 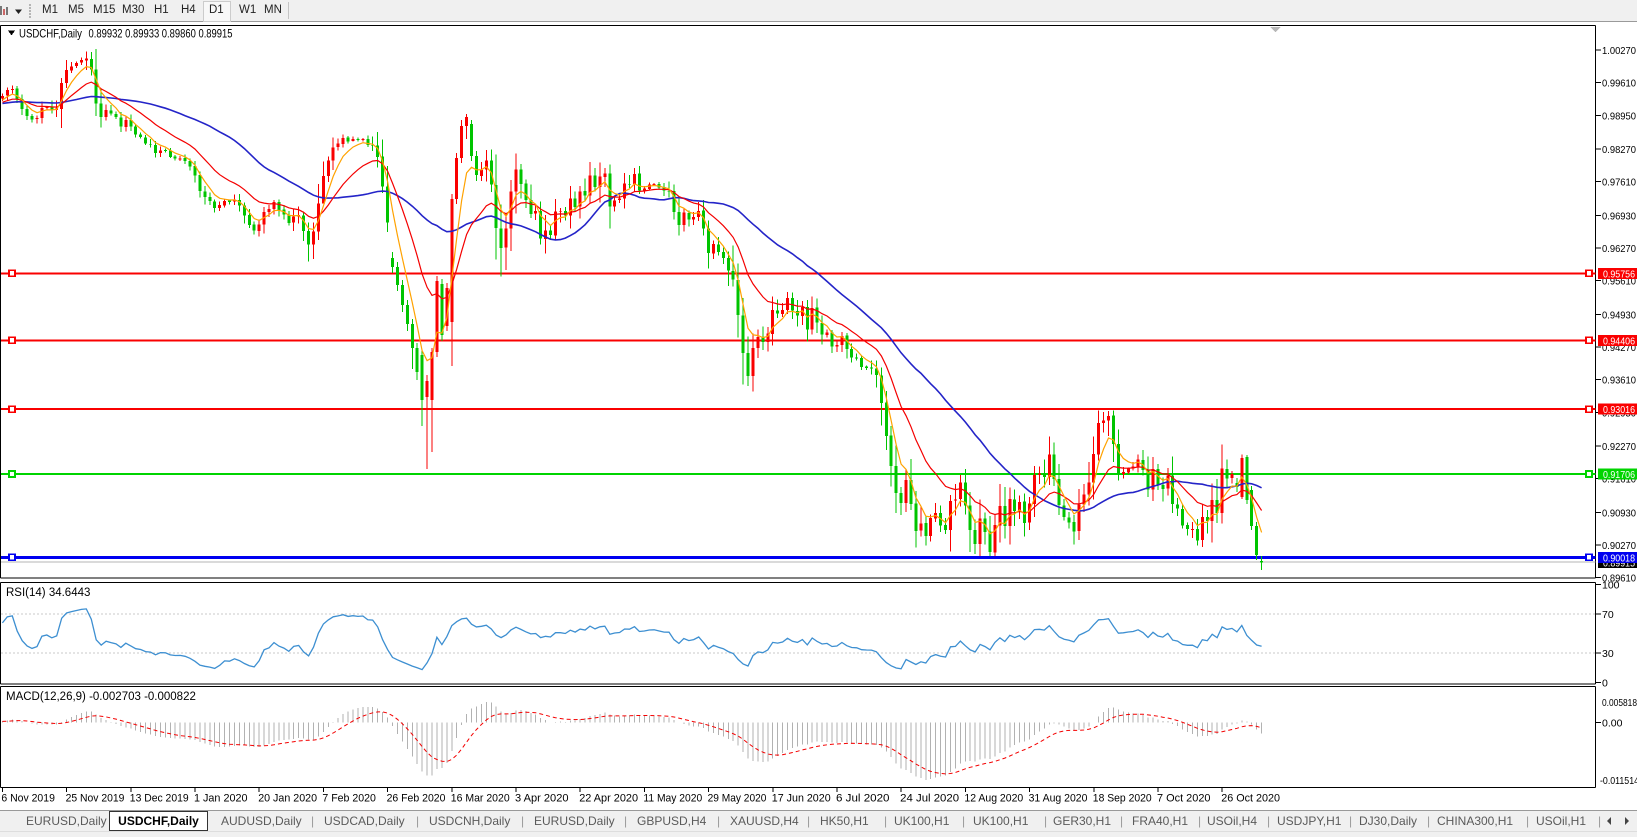 What do you see at coordinates (542, 799) in the screenshot?
I see `svg-text: 3 Apr 2020` at bounding box center [542, 799].